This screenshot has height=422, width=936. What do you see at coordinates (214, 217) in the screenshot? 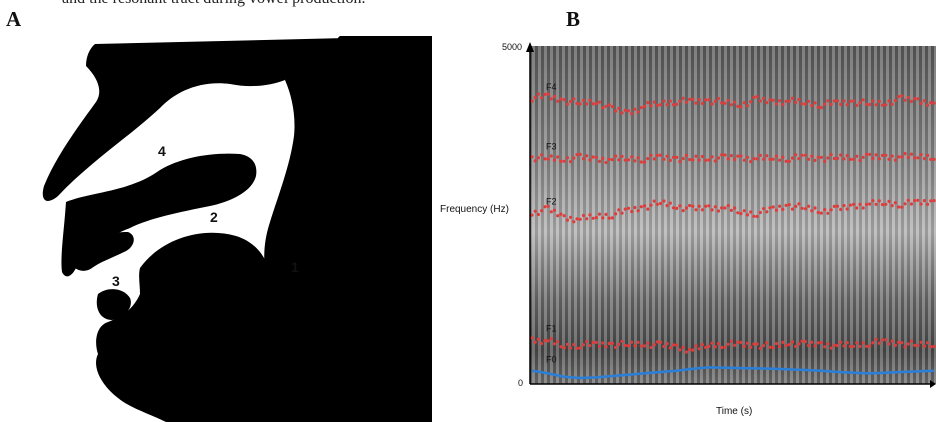
I see `region-label-2: 2` at bounding box center [214, 217].